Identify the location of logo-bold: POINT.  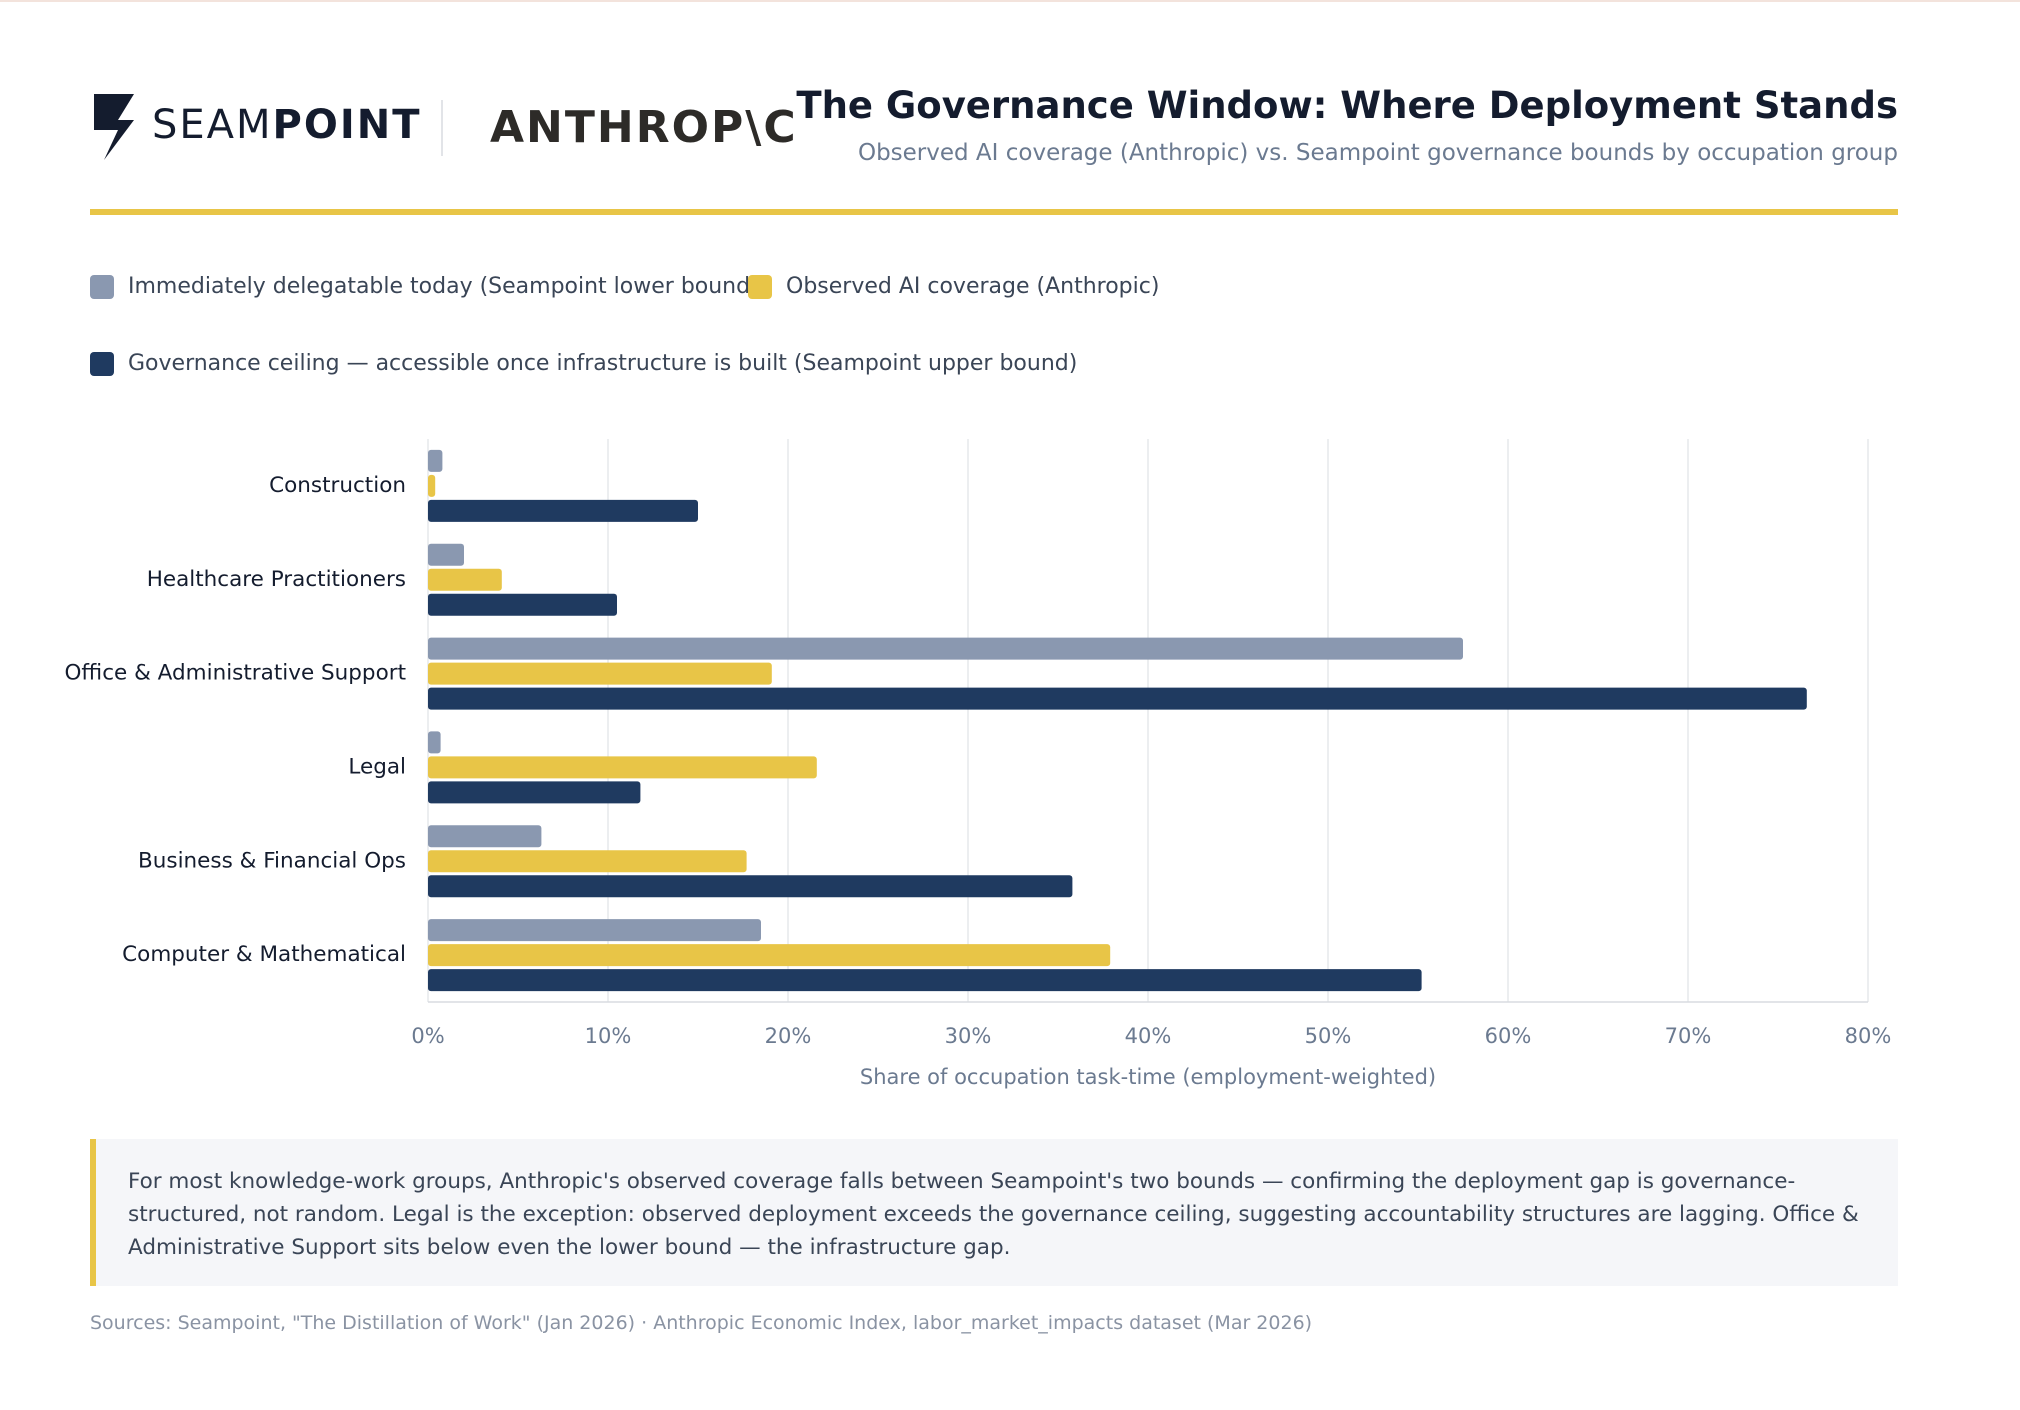
(347, 125).